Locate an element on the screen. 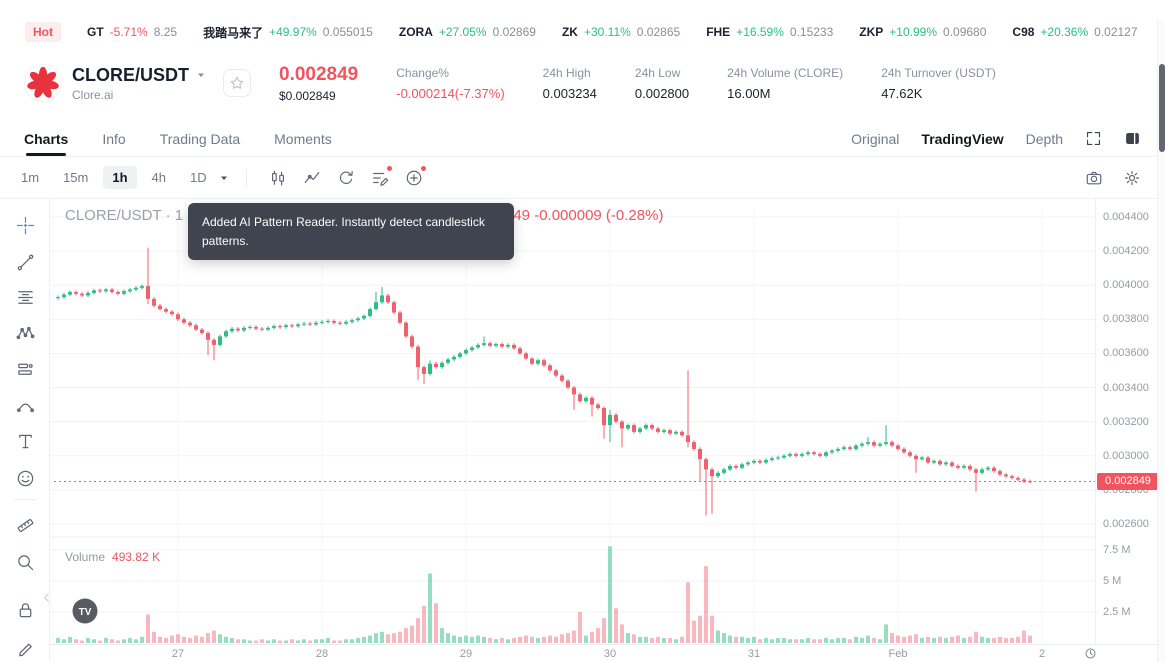 The width and height of the screenshot is (1165, 662). view-tradingview: TradingView is located at coordinates (962, 138).